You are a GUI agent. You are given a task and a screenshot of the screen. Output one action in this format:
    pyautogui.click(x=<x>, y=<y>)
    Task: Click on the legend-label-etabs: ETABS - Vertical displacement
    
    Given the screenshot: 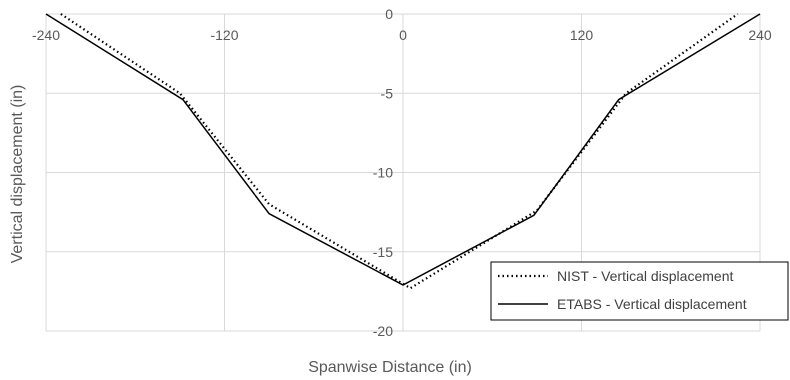 What is the action you would take?
    pyautogui.click(x=652, y=304)
    